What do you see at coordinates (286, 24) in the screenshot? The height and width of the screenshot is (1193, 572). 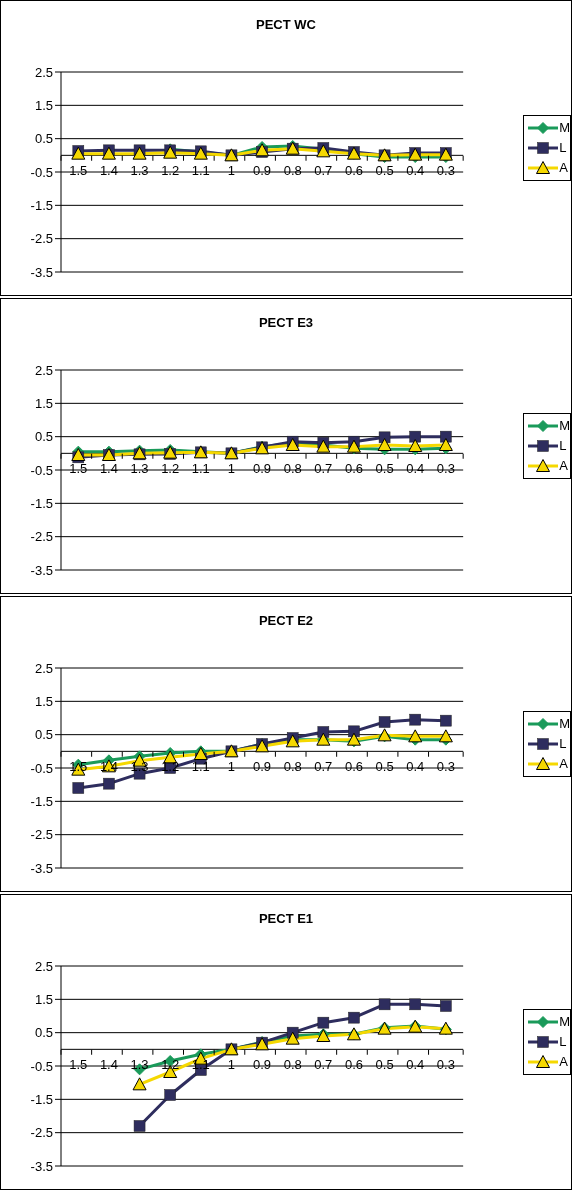 I see `chart-title: PECT WC` at bounding box center [286, 24].